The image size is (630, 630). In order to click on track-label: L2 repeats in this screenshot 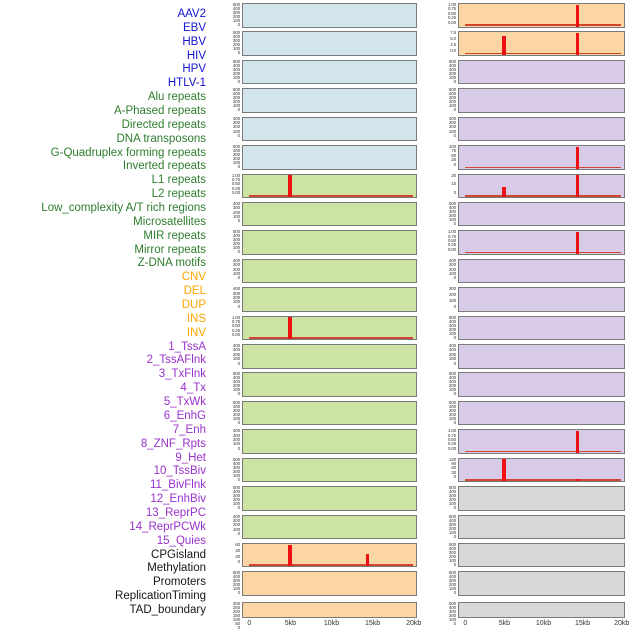, I will do `click(178, 194)`.